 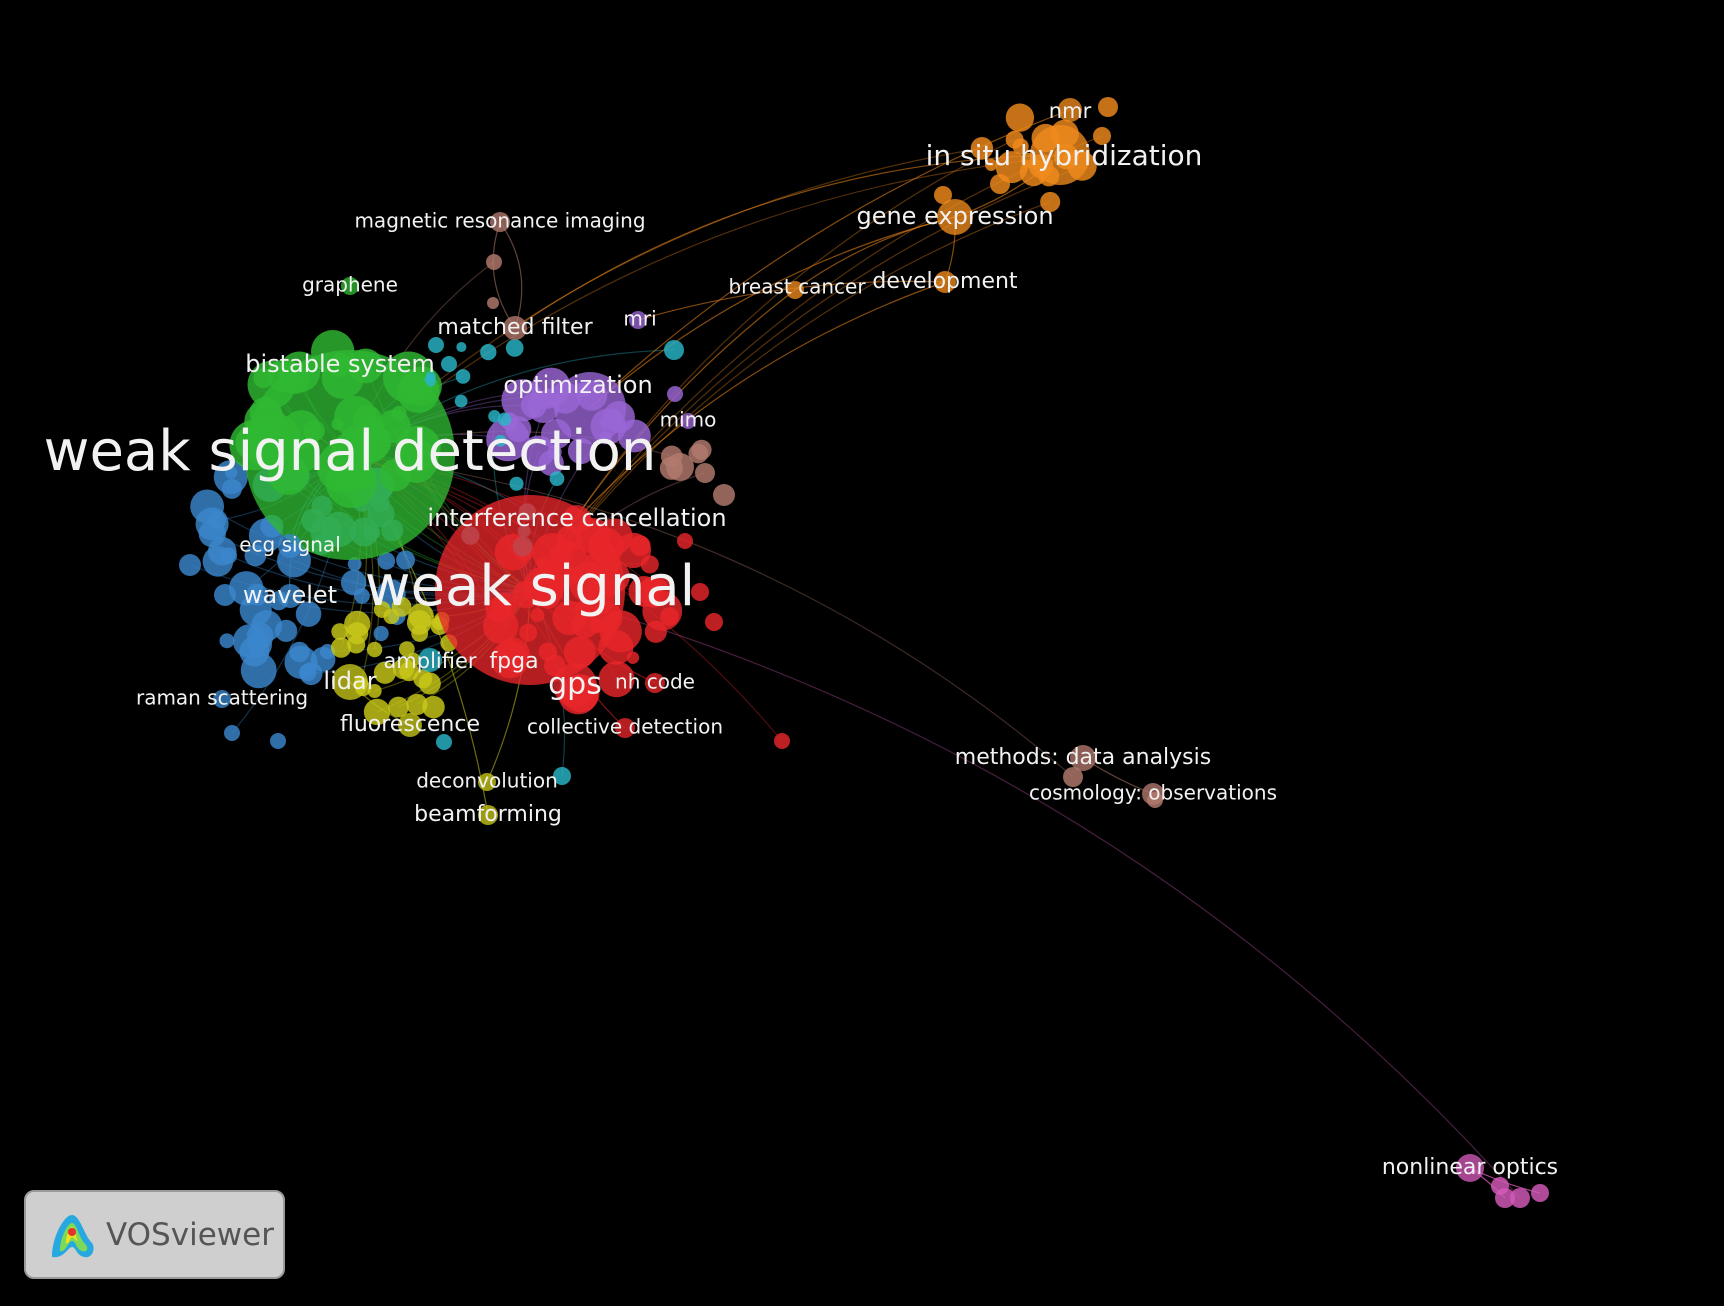 What do you see at coordinates (655, 683) in the screenshot?
I see `node-nh-code` at bounding box center [655, 683].